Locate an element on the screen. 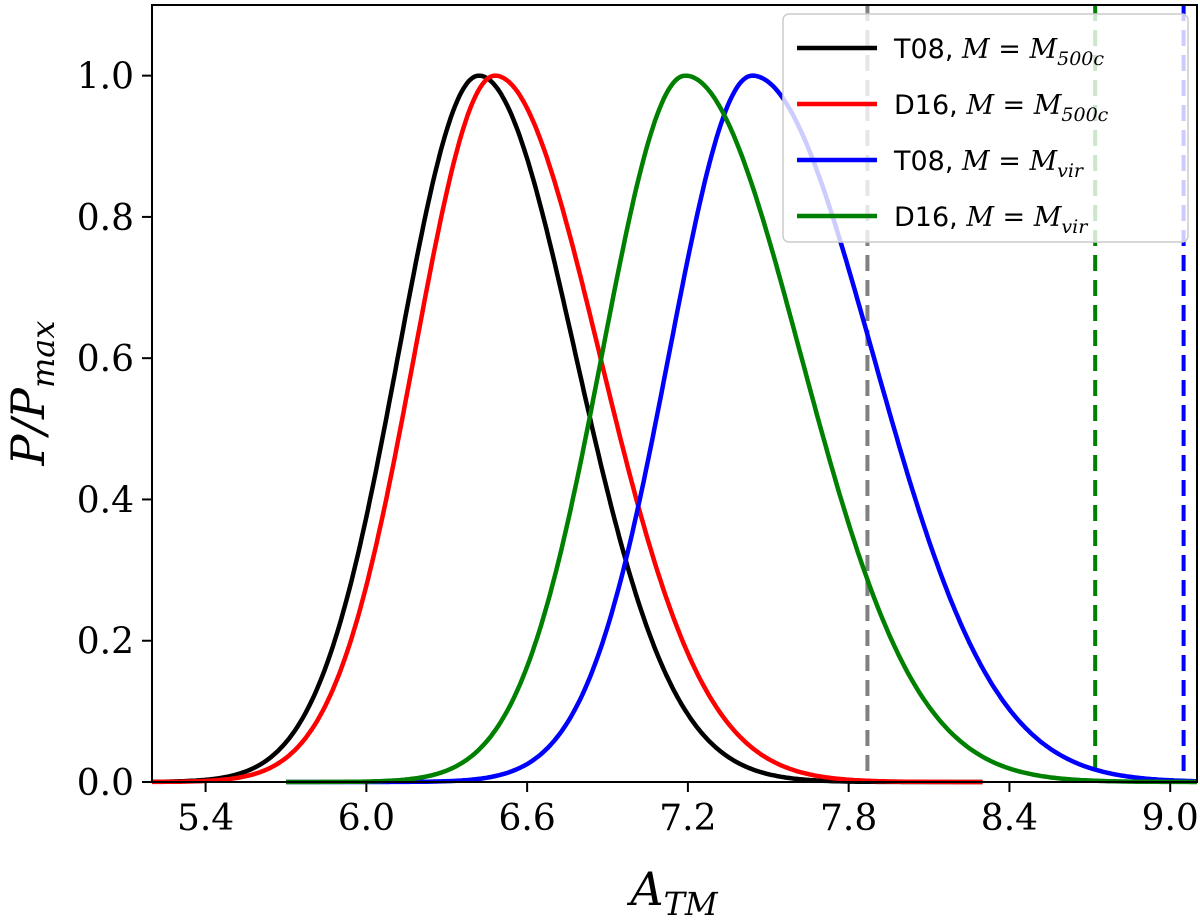 The image size is (1200, 923). x-axis-ticks: 5.4 6.0 6.6 7.2 7.8 8.4 9.0 is located at coordinates (688, 810).